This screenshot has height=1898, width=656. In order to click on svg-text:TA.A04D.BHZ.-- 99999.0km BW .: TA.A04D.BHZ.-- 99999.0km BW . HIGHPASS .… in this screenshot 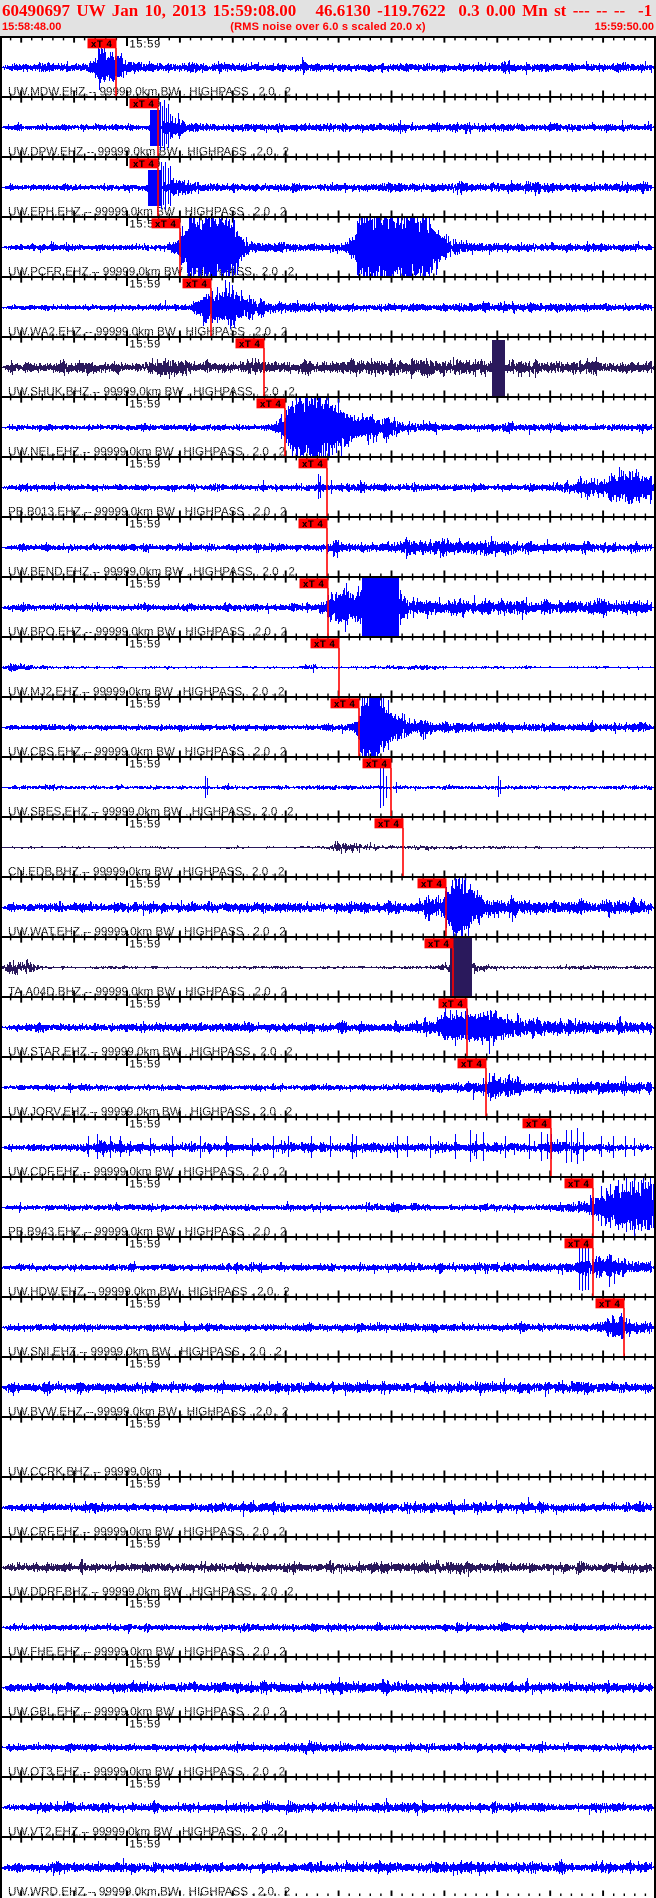, I will do `click(147, 992)`.